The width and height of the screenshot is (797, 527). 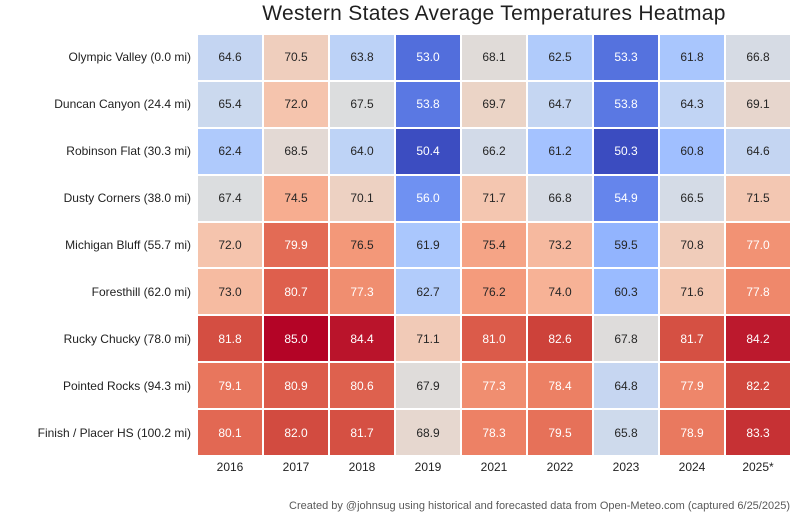 What do you see at coordinates (494, 386) in the screenshot?
I see `heatmap-cell: 77.3` at bounding box center [494, 386].